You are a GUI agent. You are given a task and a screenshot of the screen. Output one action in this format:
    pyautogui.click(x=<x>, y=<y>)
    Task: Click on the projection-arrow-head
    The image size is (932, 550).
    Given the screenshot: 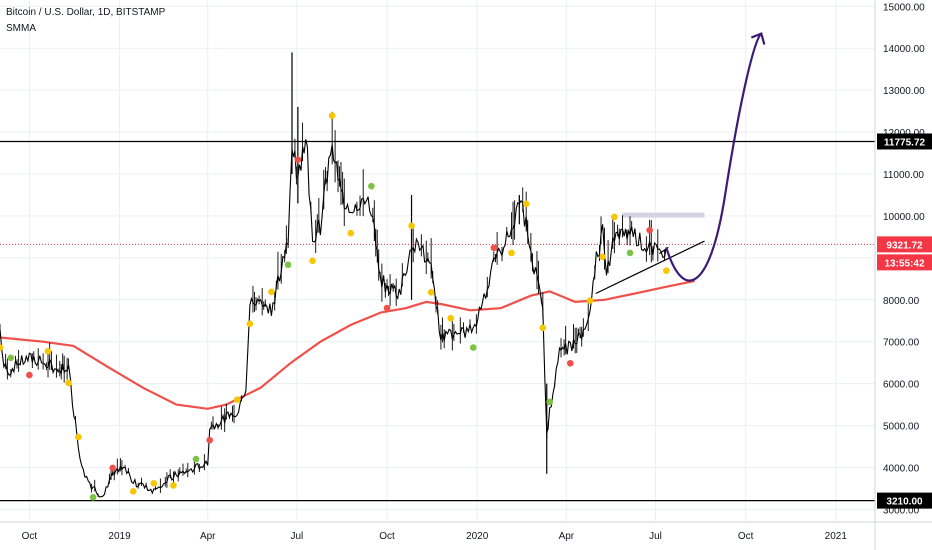 What is the action you would take?
    pyautogui.click(x=758, y=38)
    